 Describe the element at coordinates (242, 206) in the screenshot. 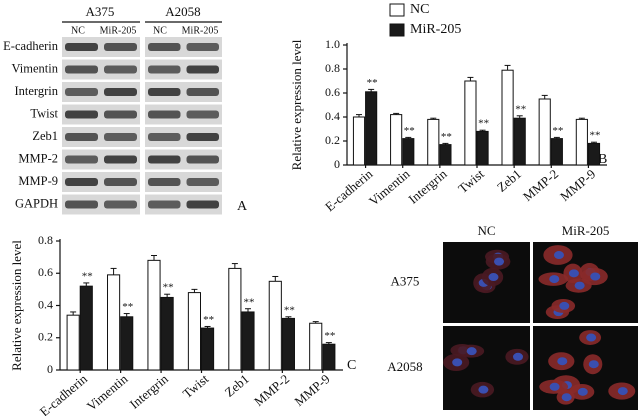

I see `panel-label: A` at that location.